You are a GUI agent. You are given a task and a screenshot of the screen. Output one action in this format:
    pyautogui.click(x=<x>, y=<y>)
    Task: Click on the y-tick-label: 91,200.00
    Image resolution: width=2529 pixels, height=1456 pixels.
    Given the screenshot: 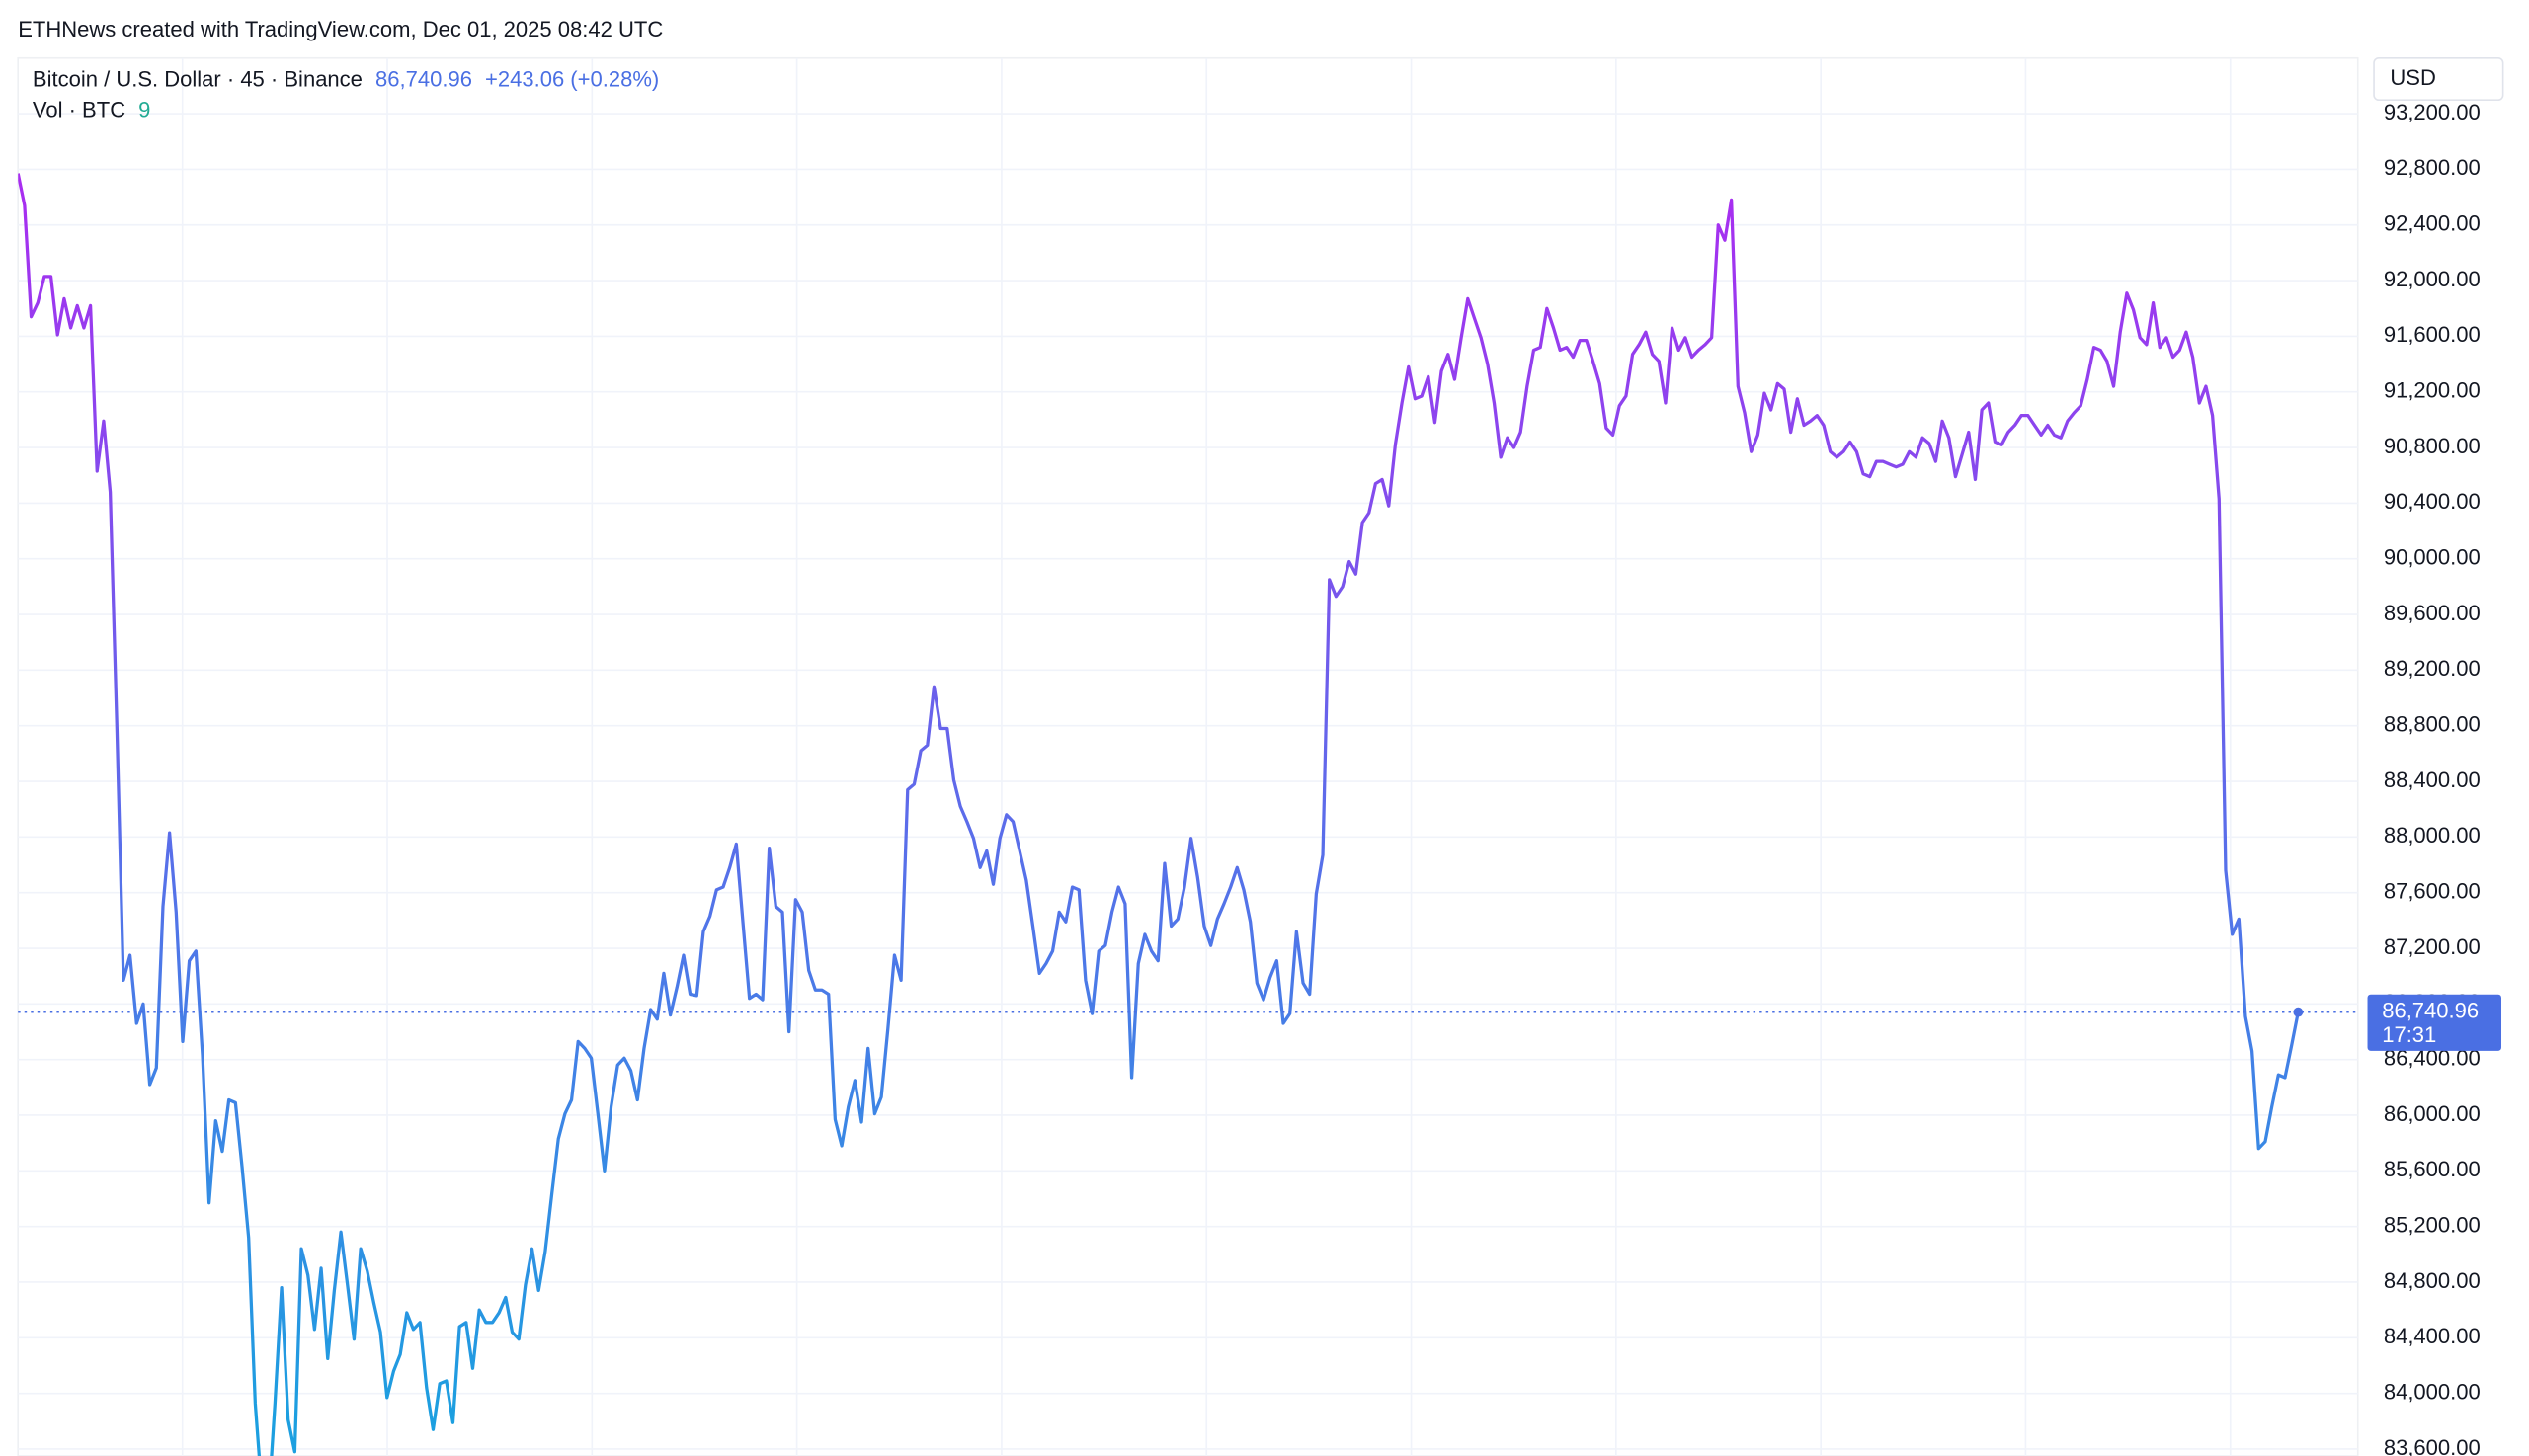 What is the action you would take?
    pyautogui.click(x=2432, y=390)
    